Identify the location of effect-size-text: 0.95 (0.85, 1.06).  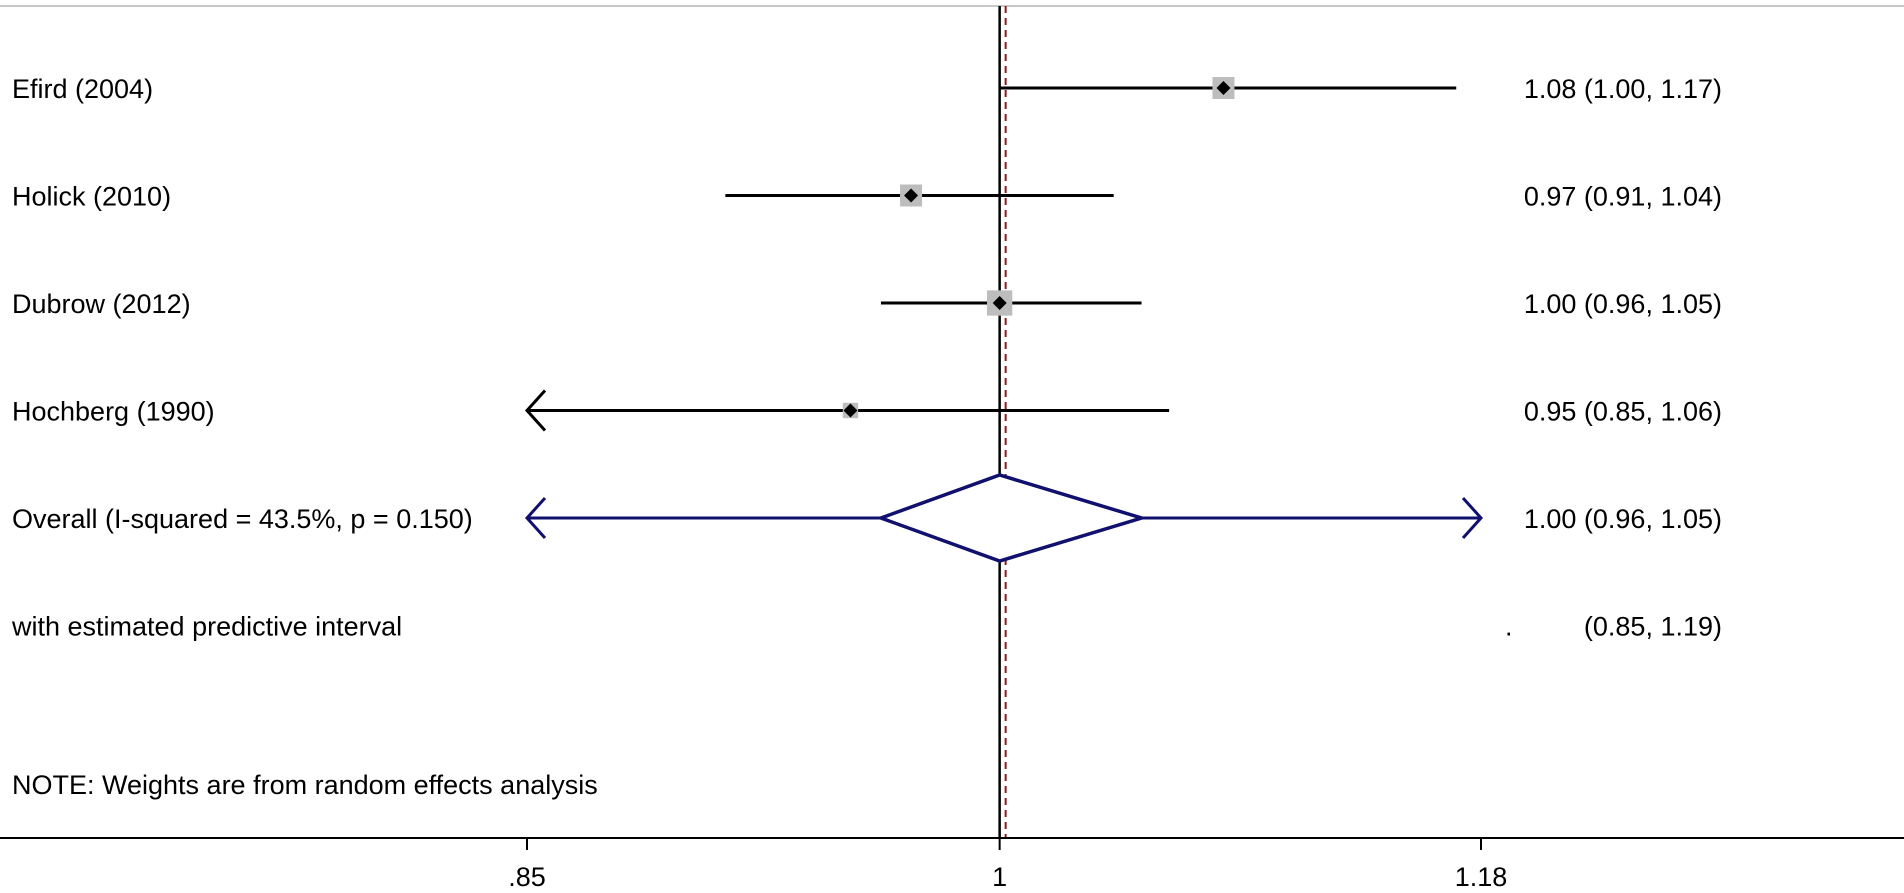
(1623, 412).